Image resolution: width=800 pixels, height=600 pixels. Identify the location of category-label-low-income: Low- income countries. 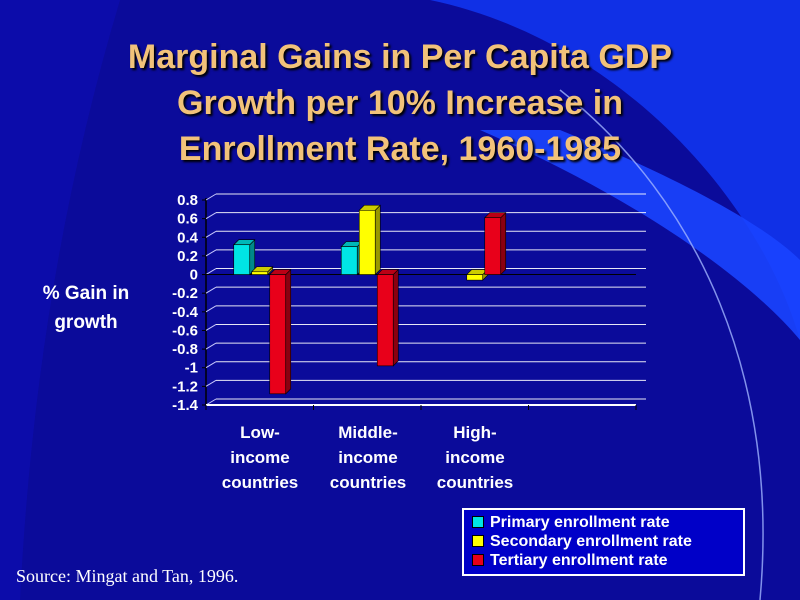
(260, 457).